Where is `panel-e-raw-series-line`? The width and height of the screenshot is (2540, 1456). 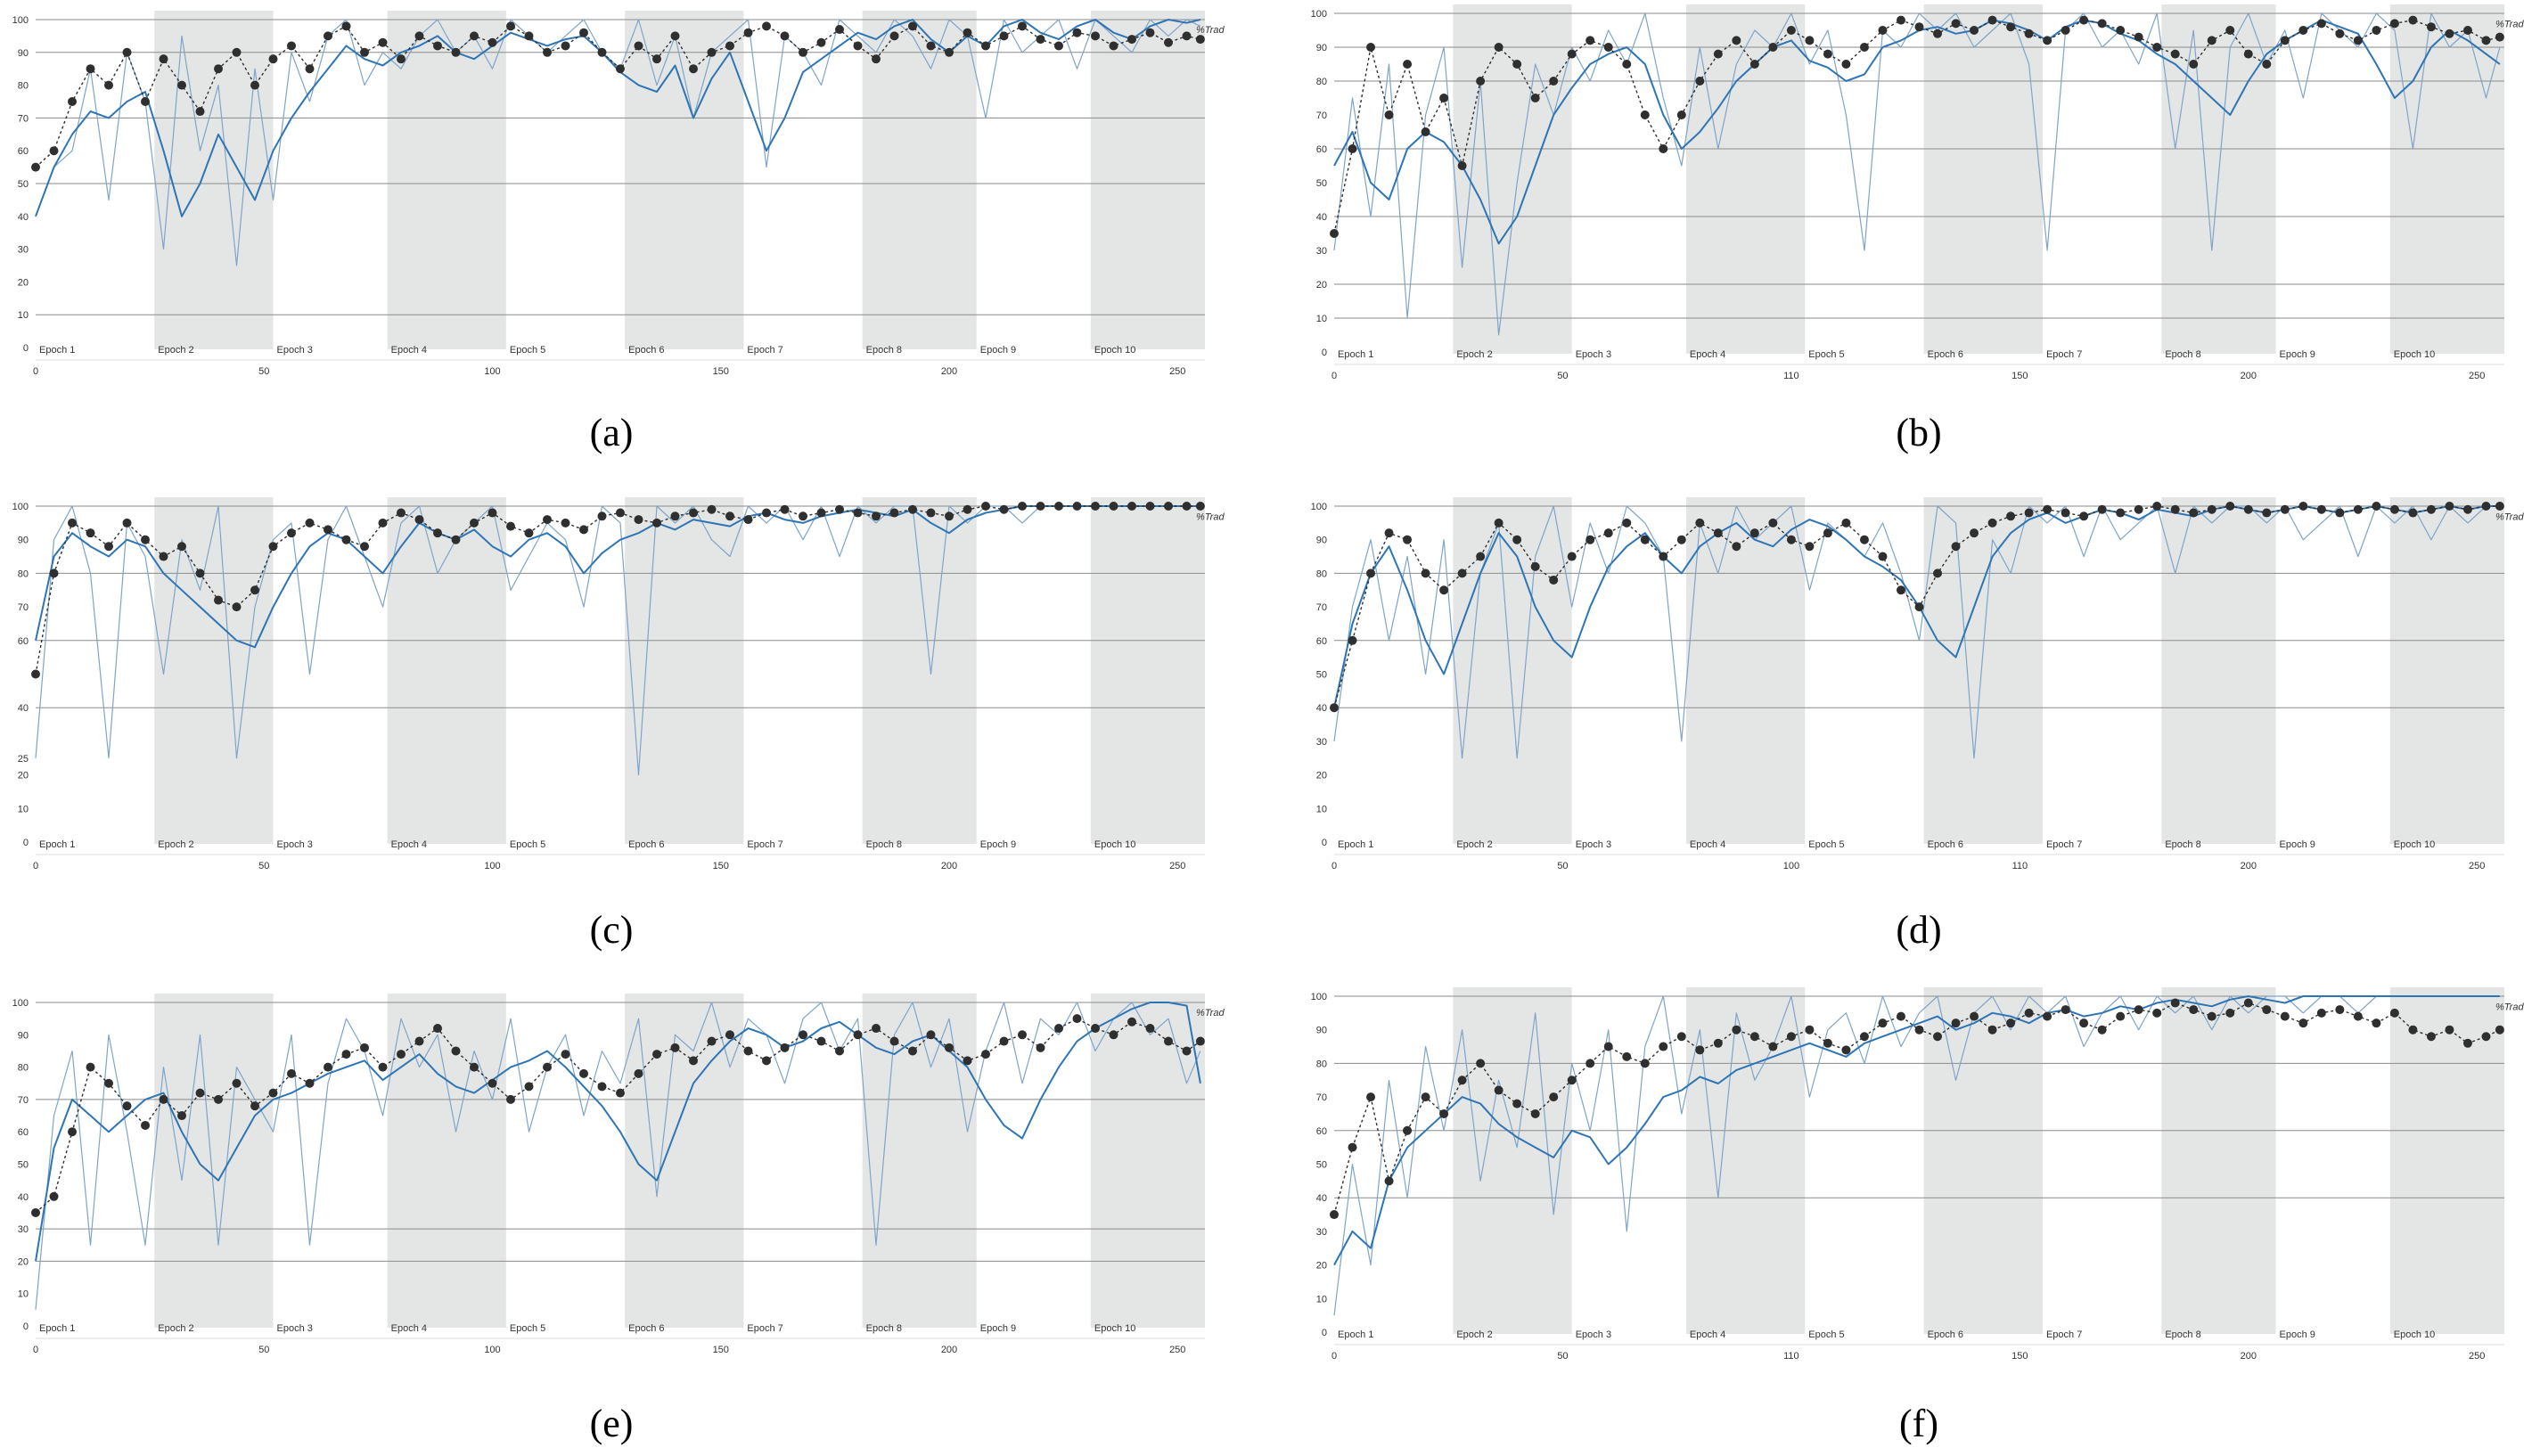 panel-e-raw-series-line is located at coordinates (618, 1156).